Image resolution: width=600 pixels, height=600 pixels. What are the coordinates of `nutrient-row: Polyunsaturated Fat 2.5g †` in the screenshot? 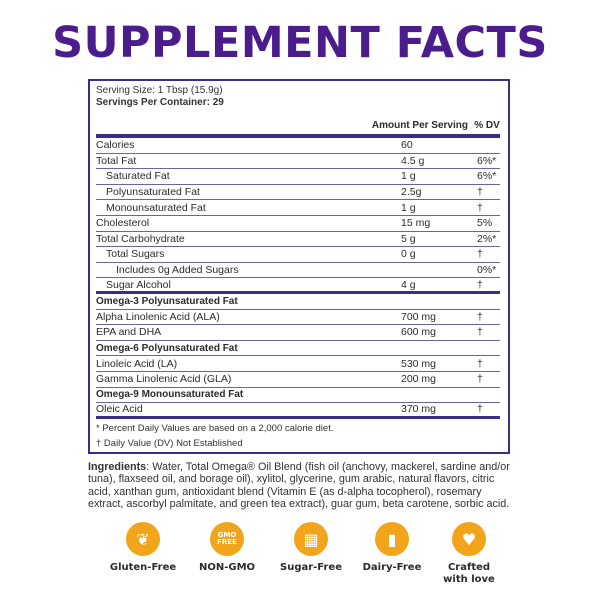 It's located at (298, 193).